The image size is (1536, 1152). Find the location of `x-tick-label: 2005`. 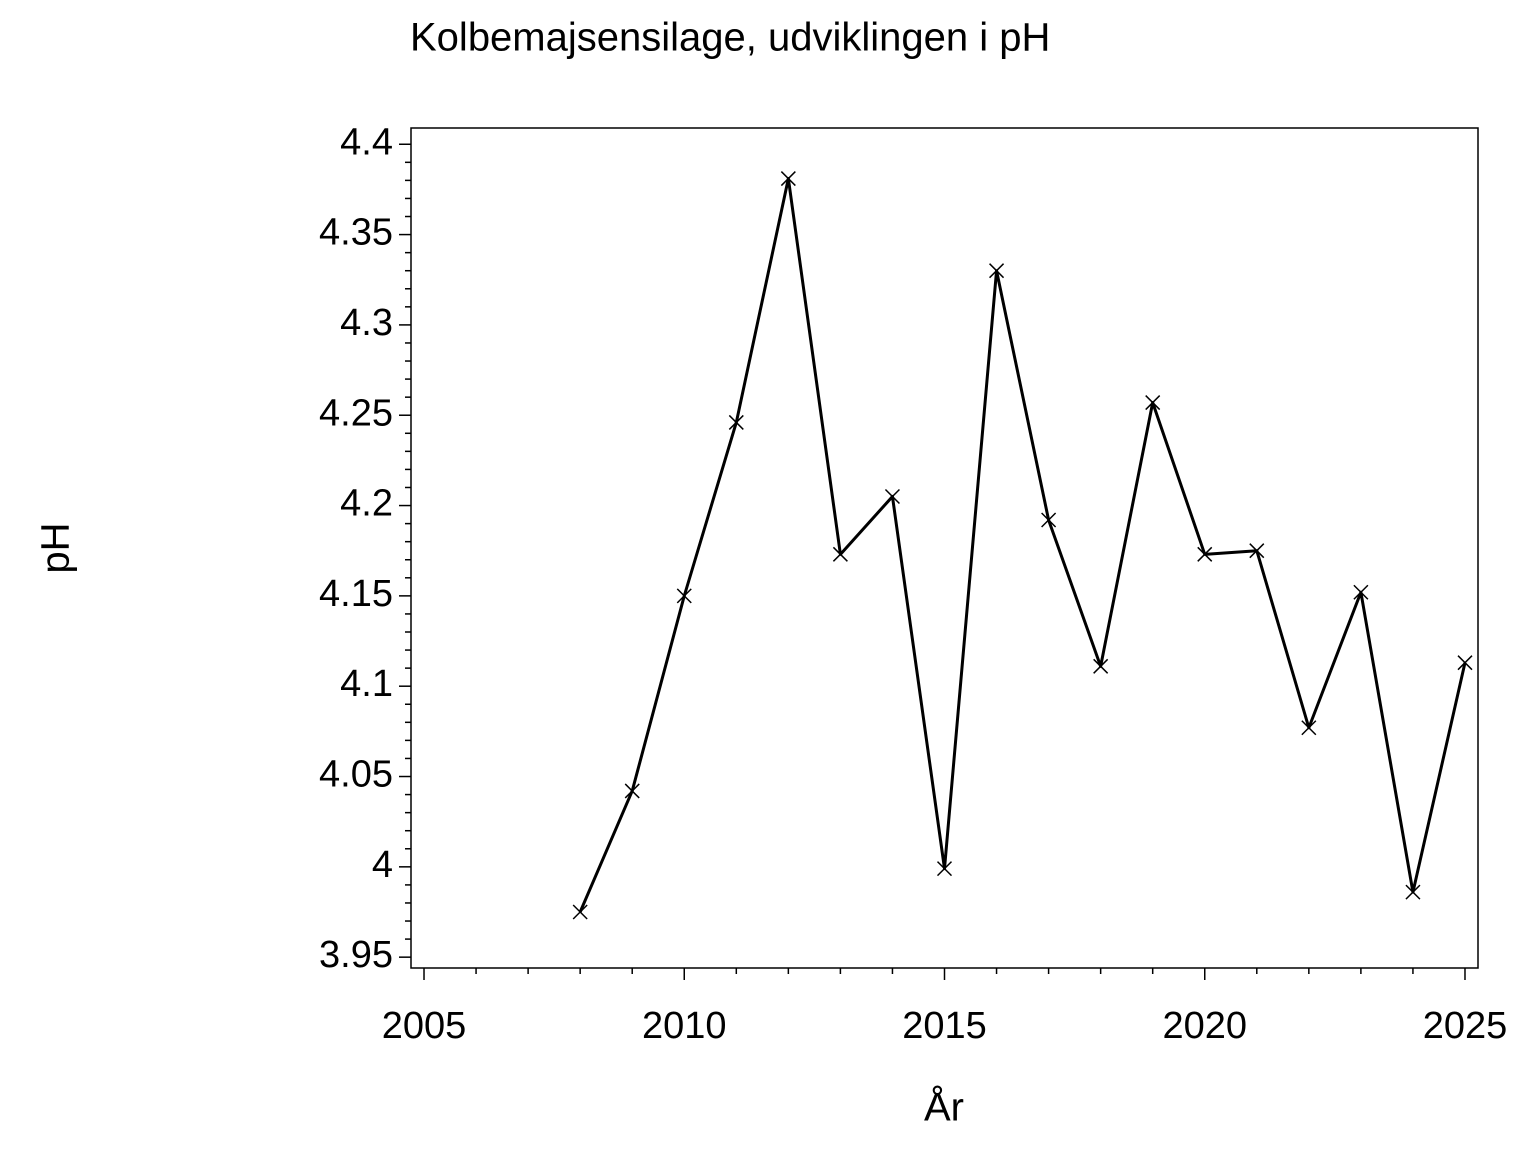

x-tick-label: 2005 is located at coordinates (424, 1026).